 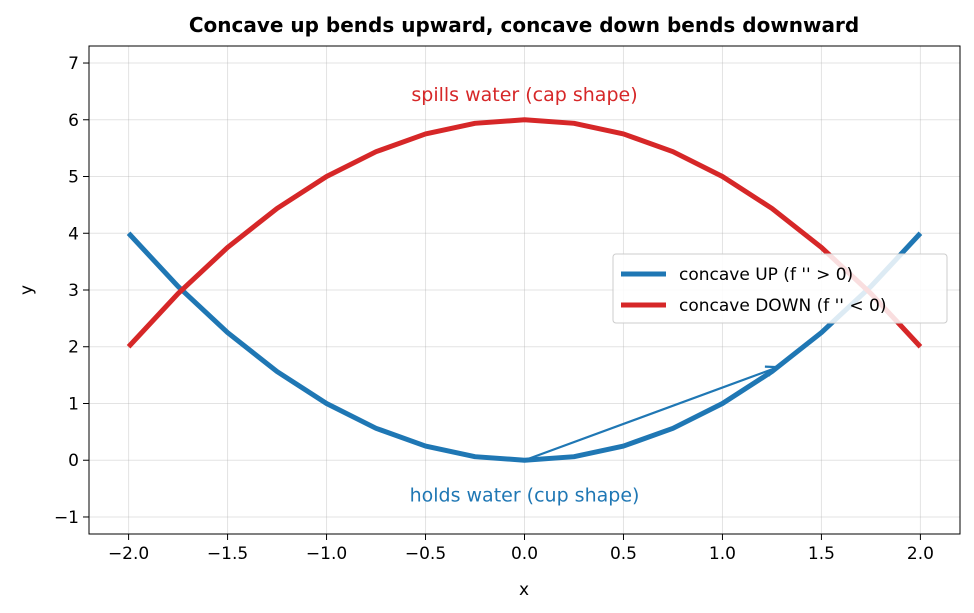 I want to click on legend-box, so click(x=780, y=288).